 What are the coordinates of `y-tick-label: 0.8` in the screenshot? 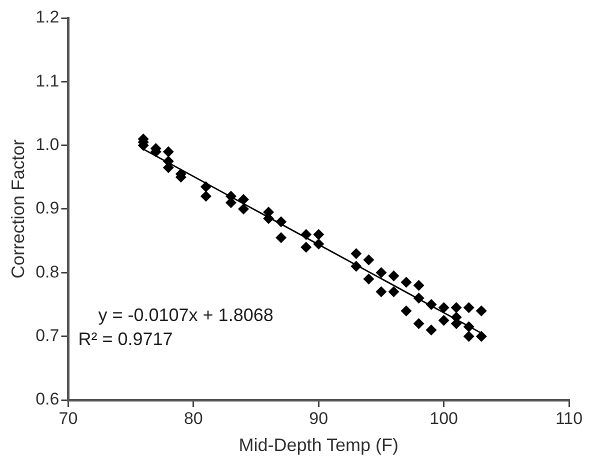 It's located at (48, 272).